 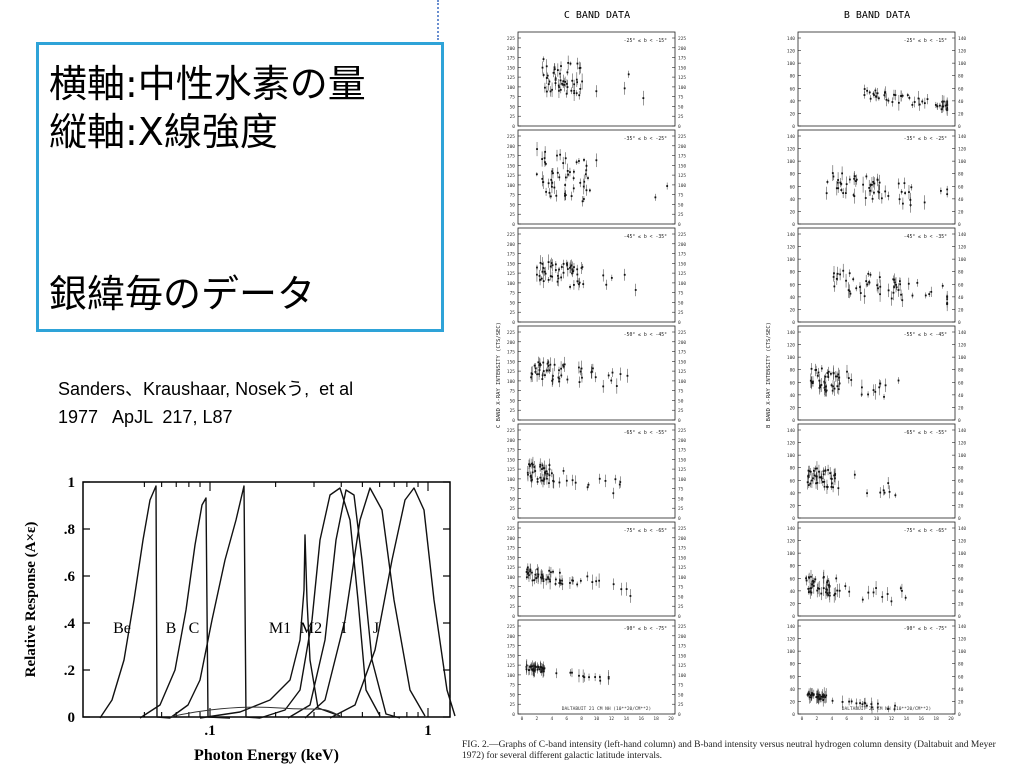 What do you see at coordinates (791, 529) in the screenshot?
I see `panel-tick-label: 140` at bounding box center [791, 529].